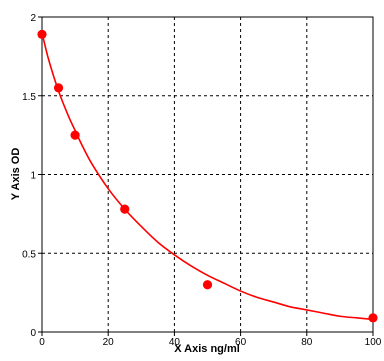 This screenshot has height=361, width=384. What do you see at coordinates (29, 97) in the screenshot?
I see `y-tick-label: 1.5` at bounding box center [29, 97].